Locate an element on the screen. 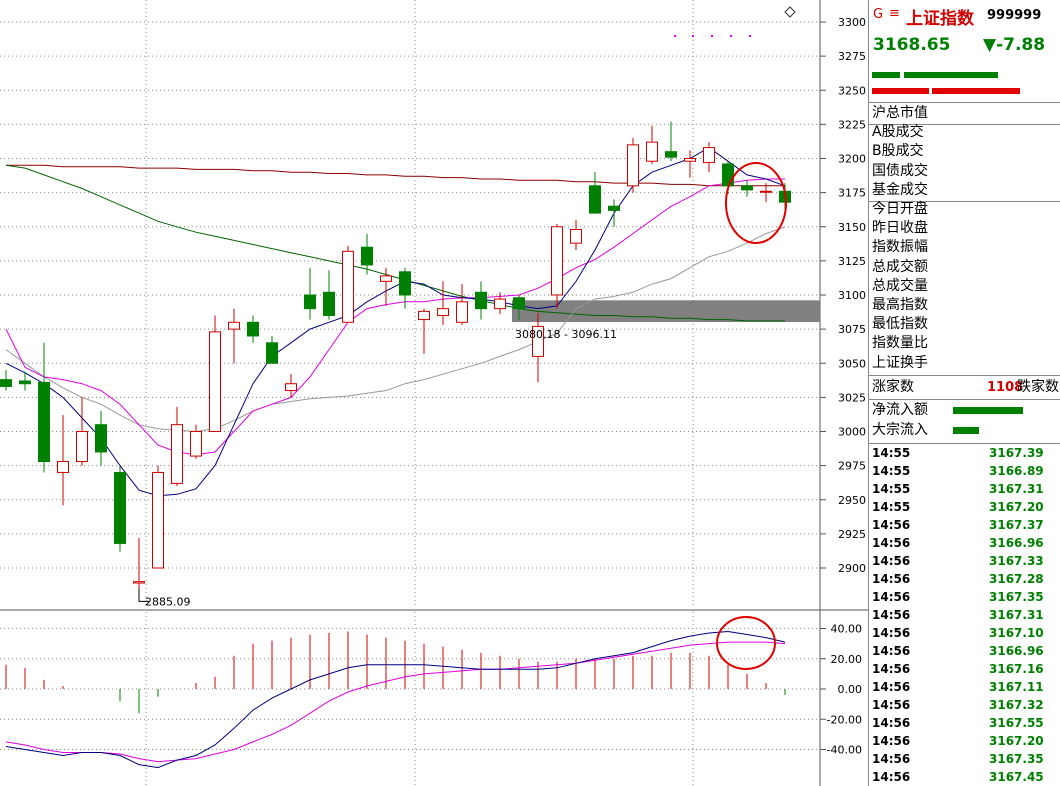  dots-marker is located at coordinates (712, 36).